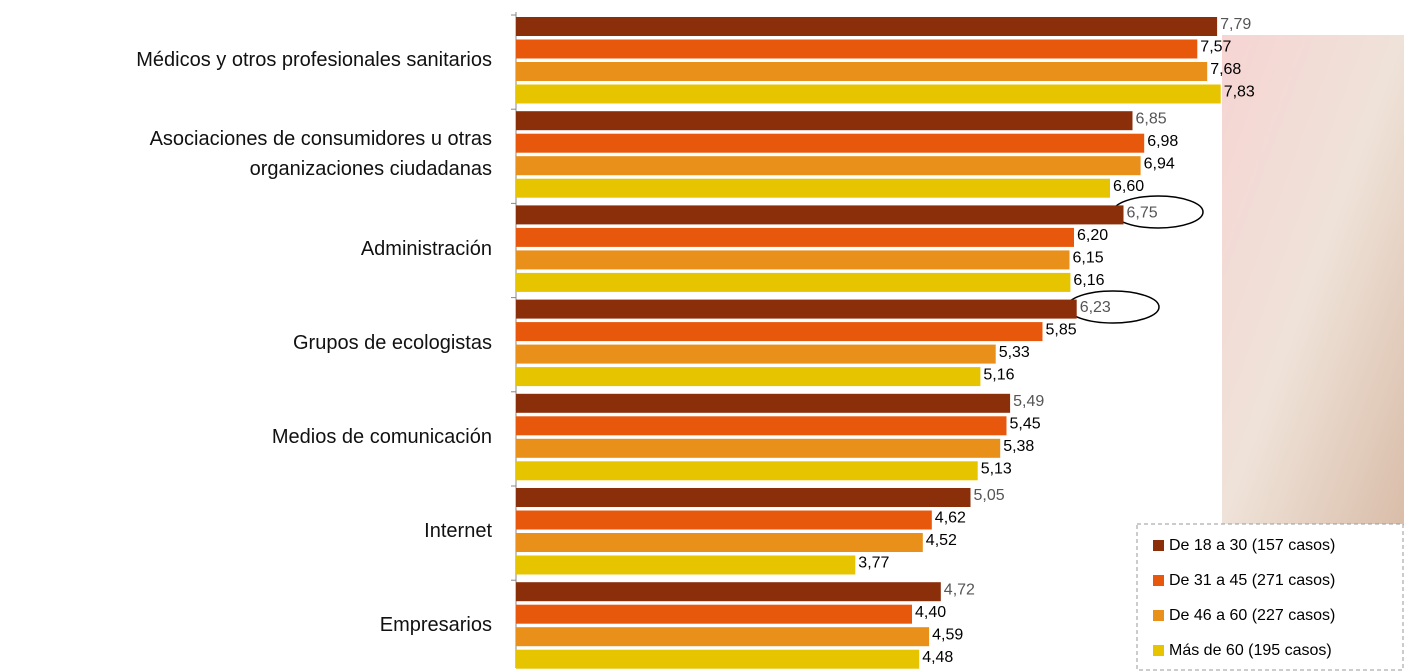 This screenshot has width=1404, height=671. What do you see at coordinates (959, 589) in the screenshot?
I see `value-label: 4,72` at bounding box center [959, 589].